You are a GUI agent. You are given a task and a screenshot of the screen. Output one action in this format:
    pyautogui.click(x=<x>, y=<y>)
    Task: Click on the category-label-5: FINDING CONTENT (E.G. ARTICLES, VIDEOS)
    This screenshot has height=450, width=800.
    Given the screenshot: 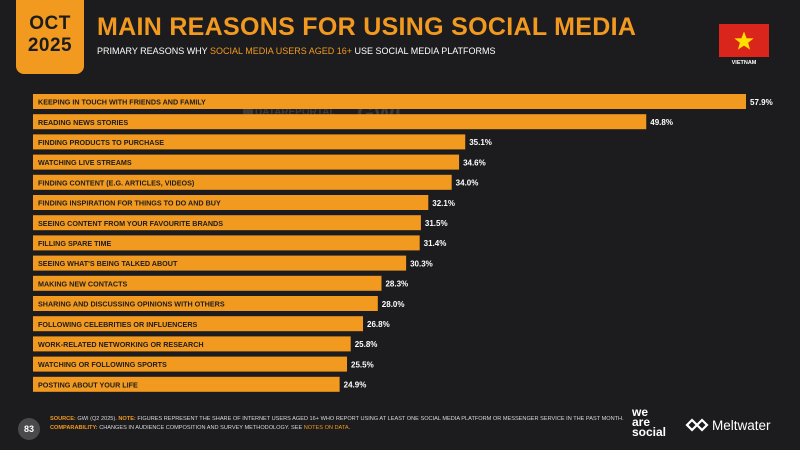 What is the action you would take?
    pyautogui.click(x=116, y=182)
    